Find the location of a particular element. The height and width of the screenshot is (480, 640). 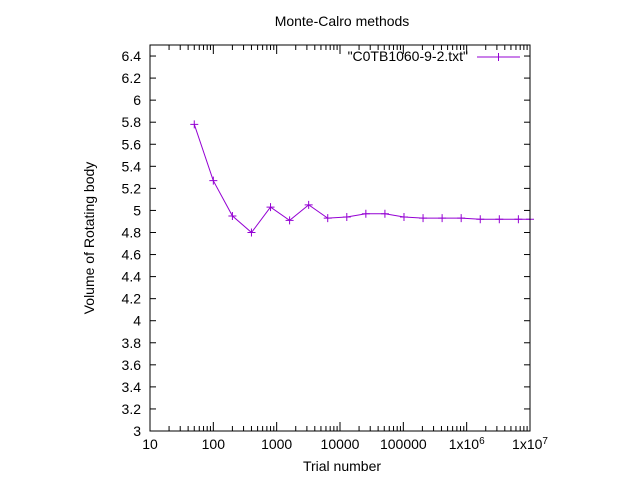

y-tick-label: 5.2 is located at coordinates (132, 188).